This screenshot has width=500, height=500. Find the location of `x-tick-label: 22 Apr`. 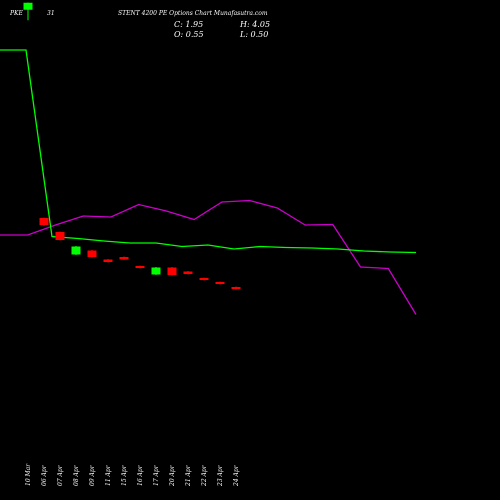

x-tick-label: 22 Apr is located at coordinates (204, 475).